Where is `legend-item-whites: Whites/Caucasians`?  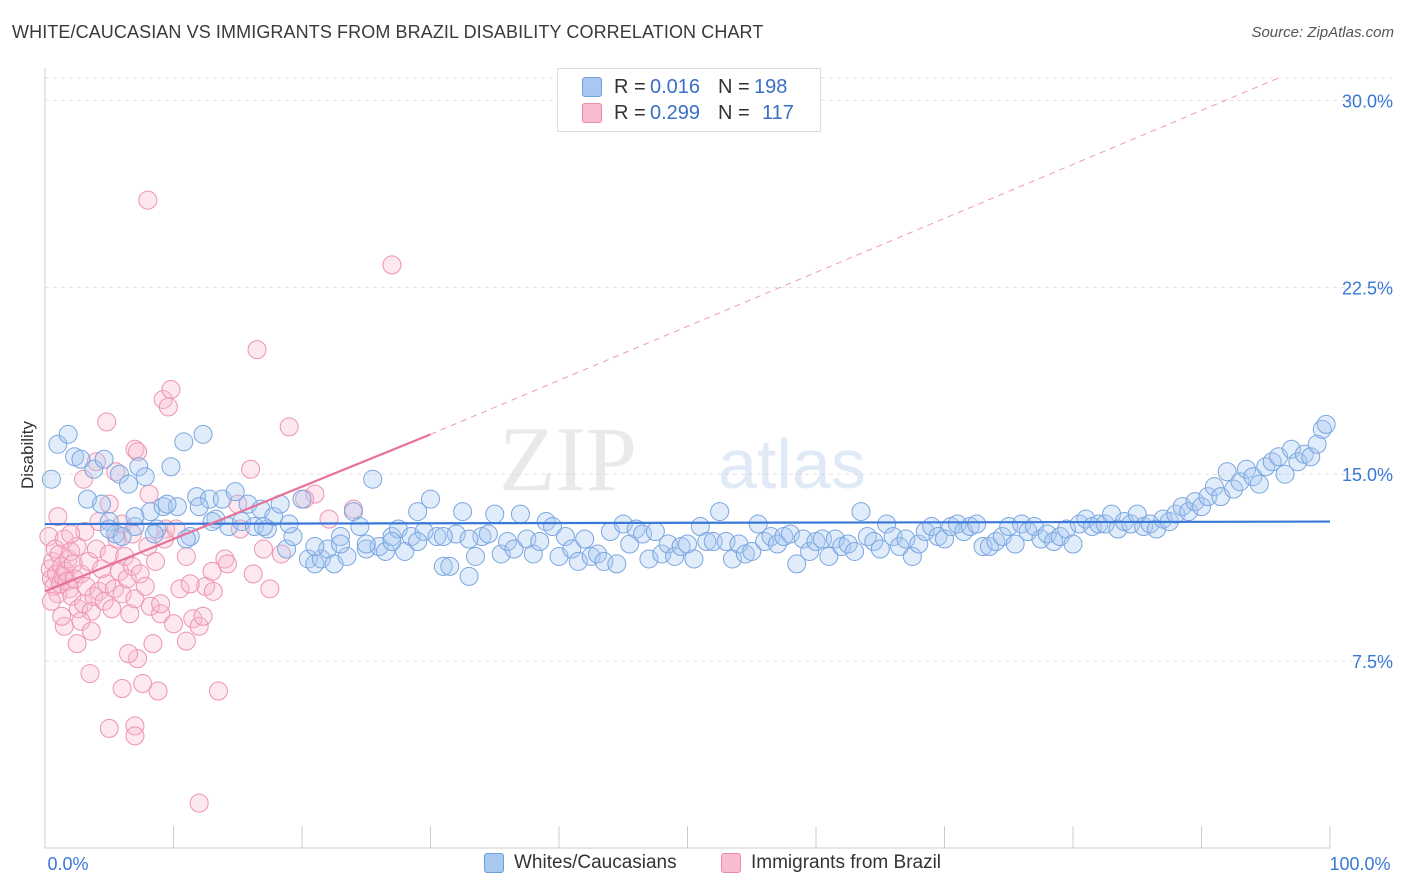 legend-item-whites: Whites/Caucasians is located at coordinates (580, 863).